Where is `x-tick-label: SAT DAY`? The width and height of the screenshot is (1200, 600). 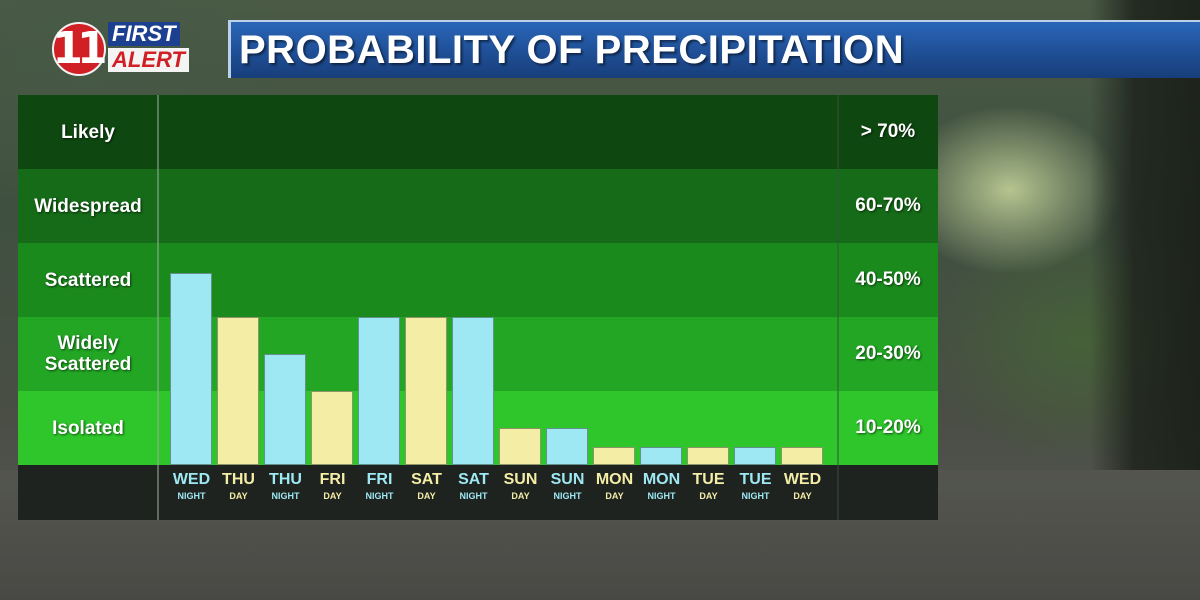 x-tick-label: SAT DAY is located at coordinates (426, 487).